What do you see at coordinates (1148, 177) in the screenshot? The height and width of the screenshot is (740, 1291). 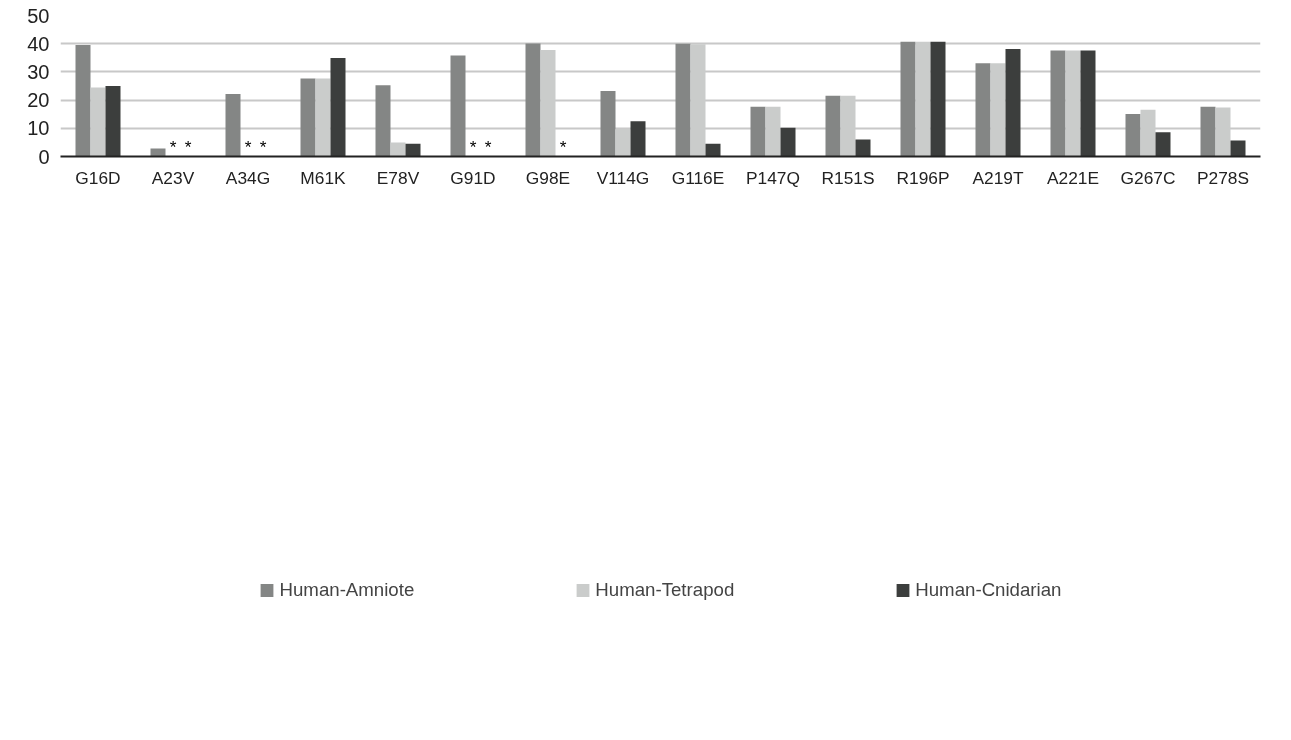 I see `x-tick-label: G267C` at bounding box center [1148, 177].